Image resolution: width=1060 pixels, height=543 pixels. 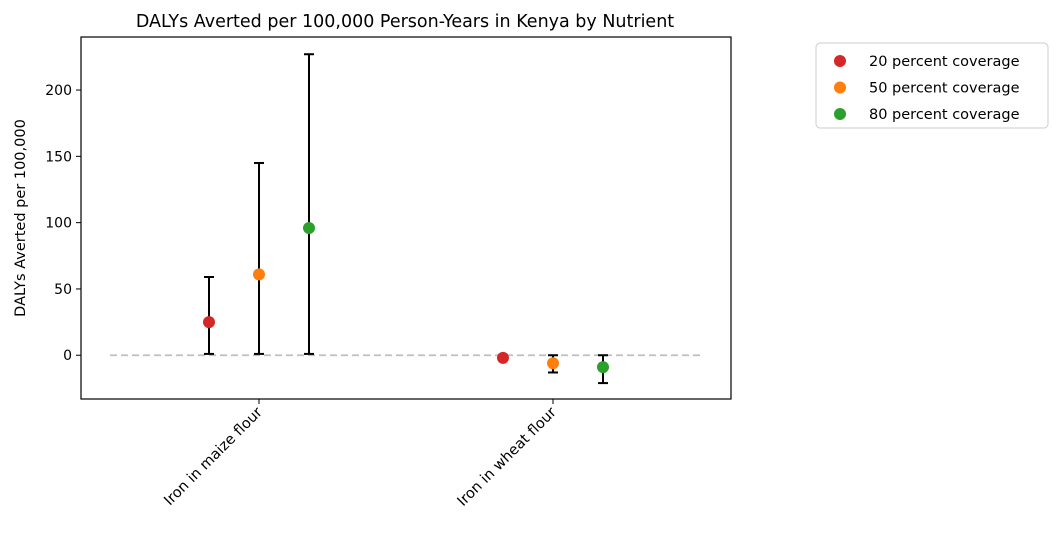 I want to click on legend-label: 20 percent coverage, so click(x=944, y=62).